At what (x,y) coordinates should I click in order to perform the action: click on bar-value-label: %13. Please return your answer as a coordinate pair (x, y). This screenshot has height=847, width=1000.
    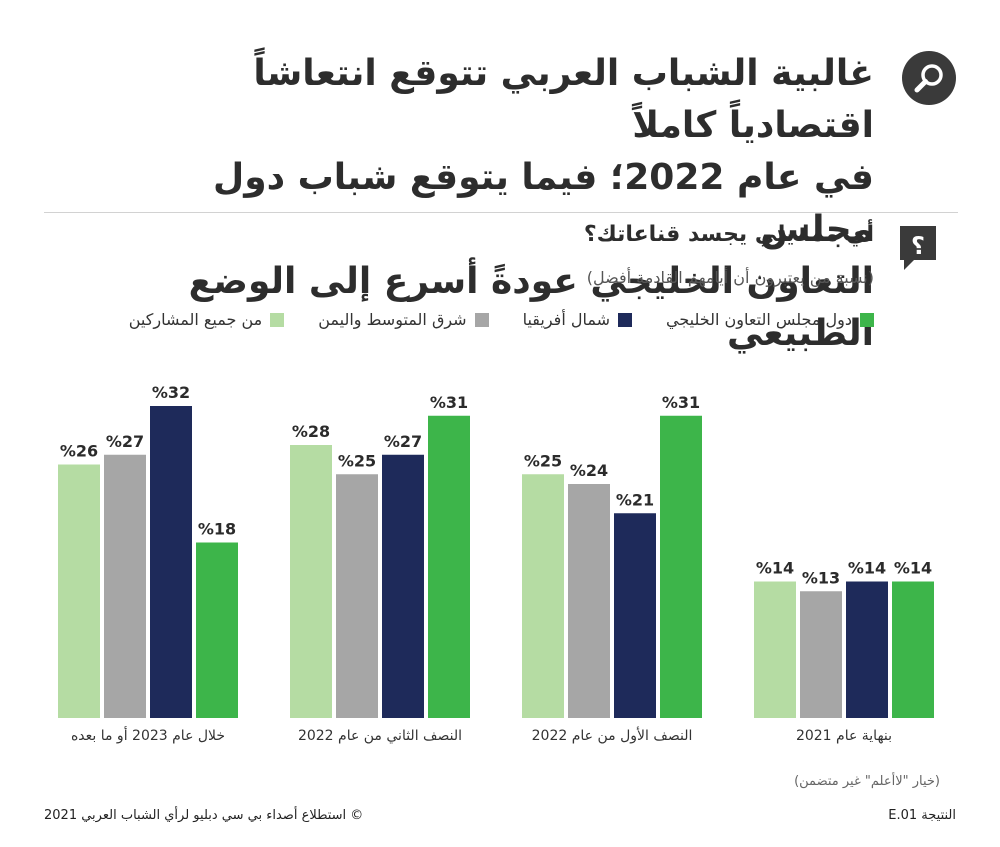
    Looking at the image, I should click on (821, 577).